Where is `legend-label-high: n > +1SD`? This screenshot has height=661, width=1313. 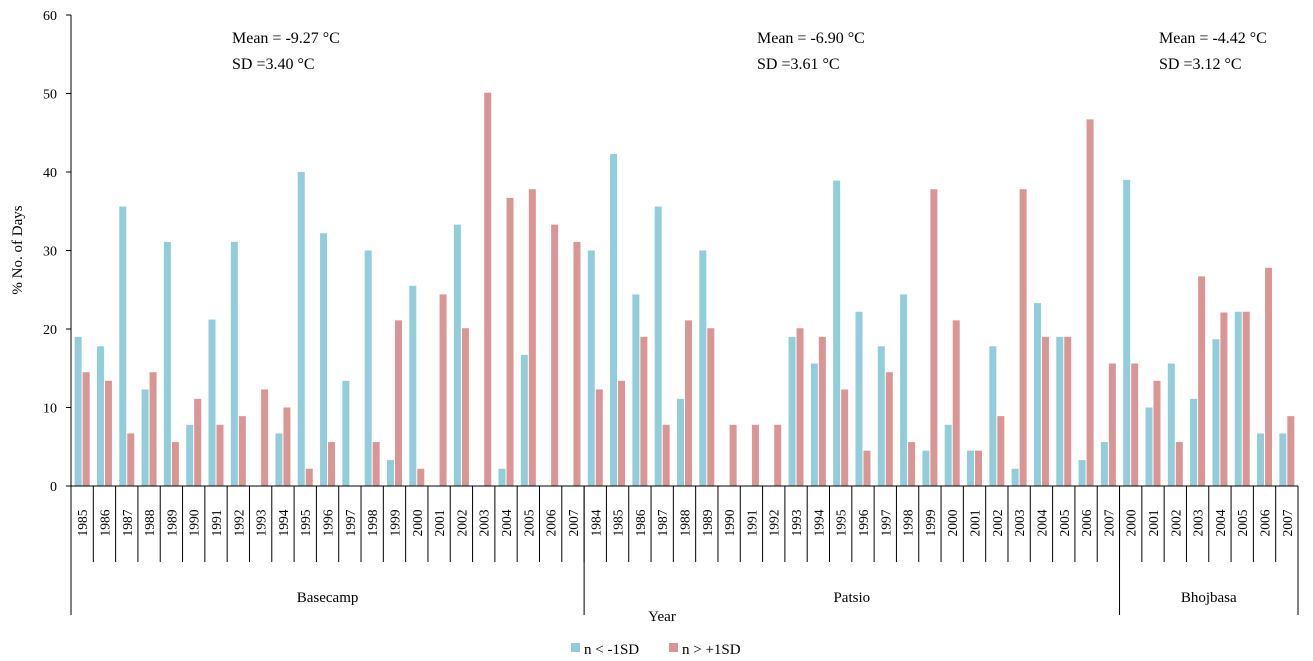 legend-label-high: n > +1SD is located at coordinates (711, 650).